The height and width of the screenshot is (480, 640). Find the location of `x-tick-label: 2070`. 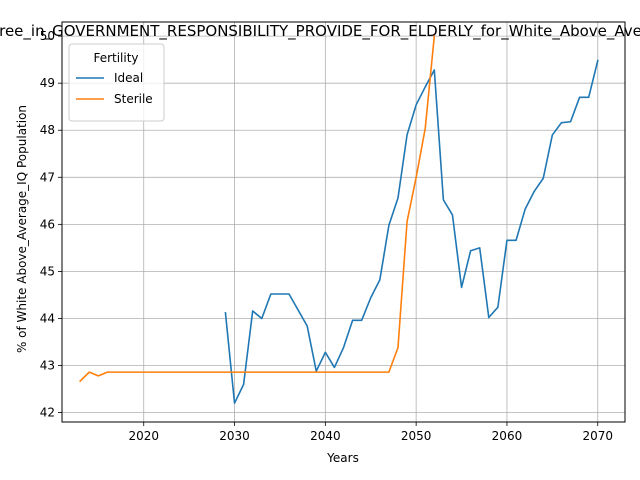

x-tick-label: 2070 is located at coordinates (597, 436).